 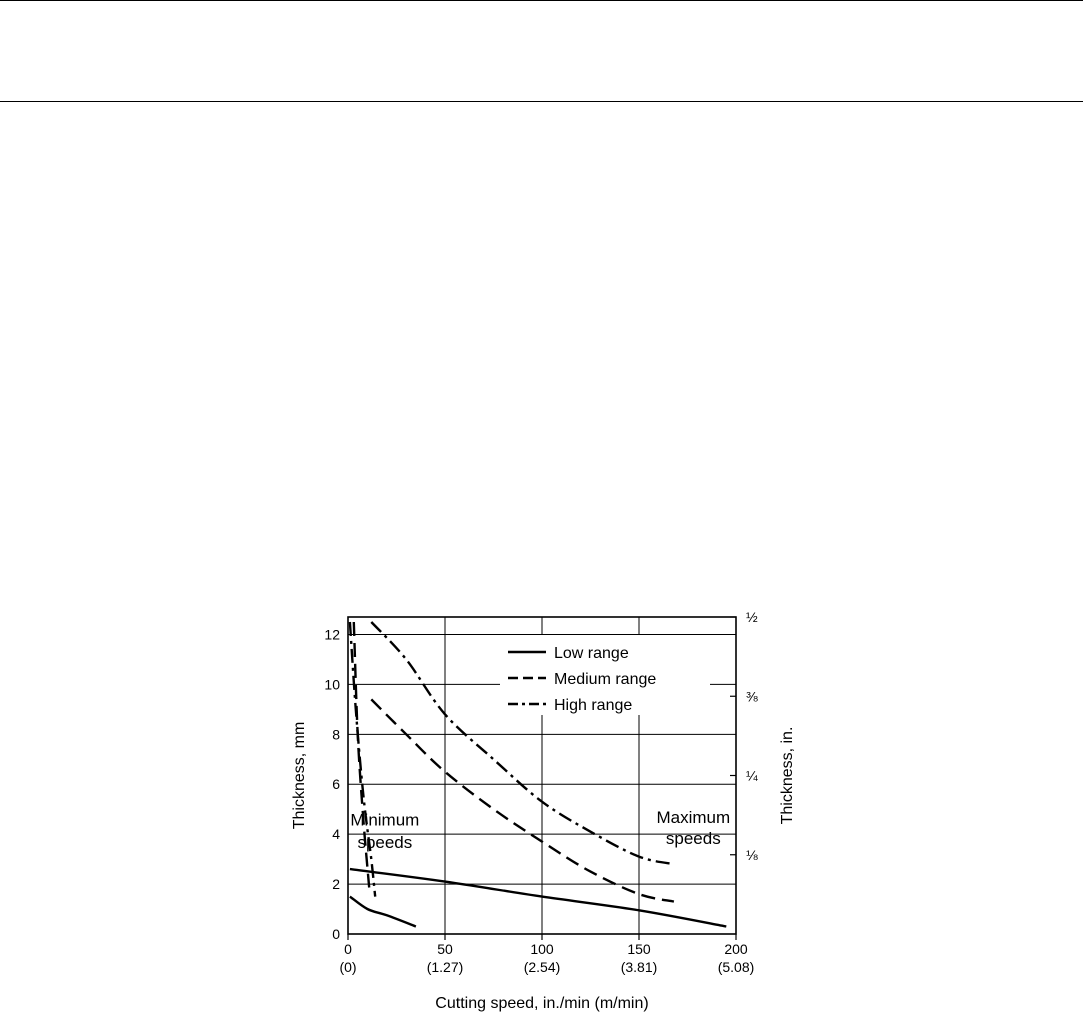 What do you see at coordinates (639, 949) in the screenshot?
I see `x-tick-label: 150` at bounding box center [639, 949].